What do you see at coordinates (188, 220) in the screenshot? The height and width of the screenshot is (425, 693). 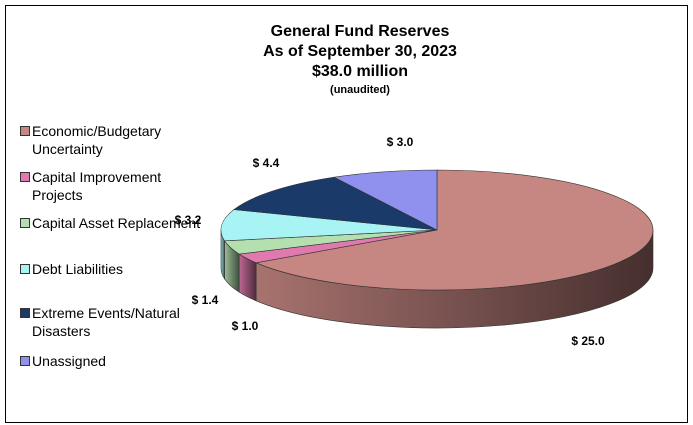 I see `data-label: $ 3.2` at bounding box center [188, 220].